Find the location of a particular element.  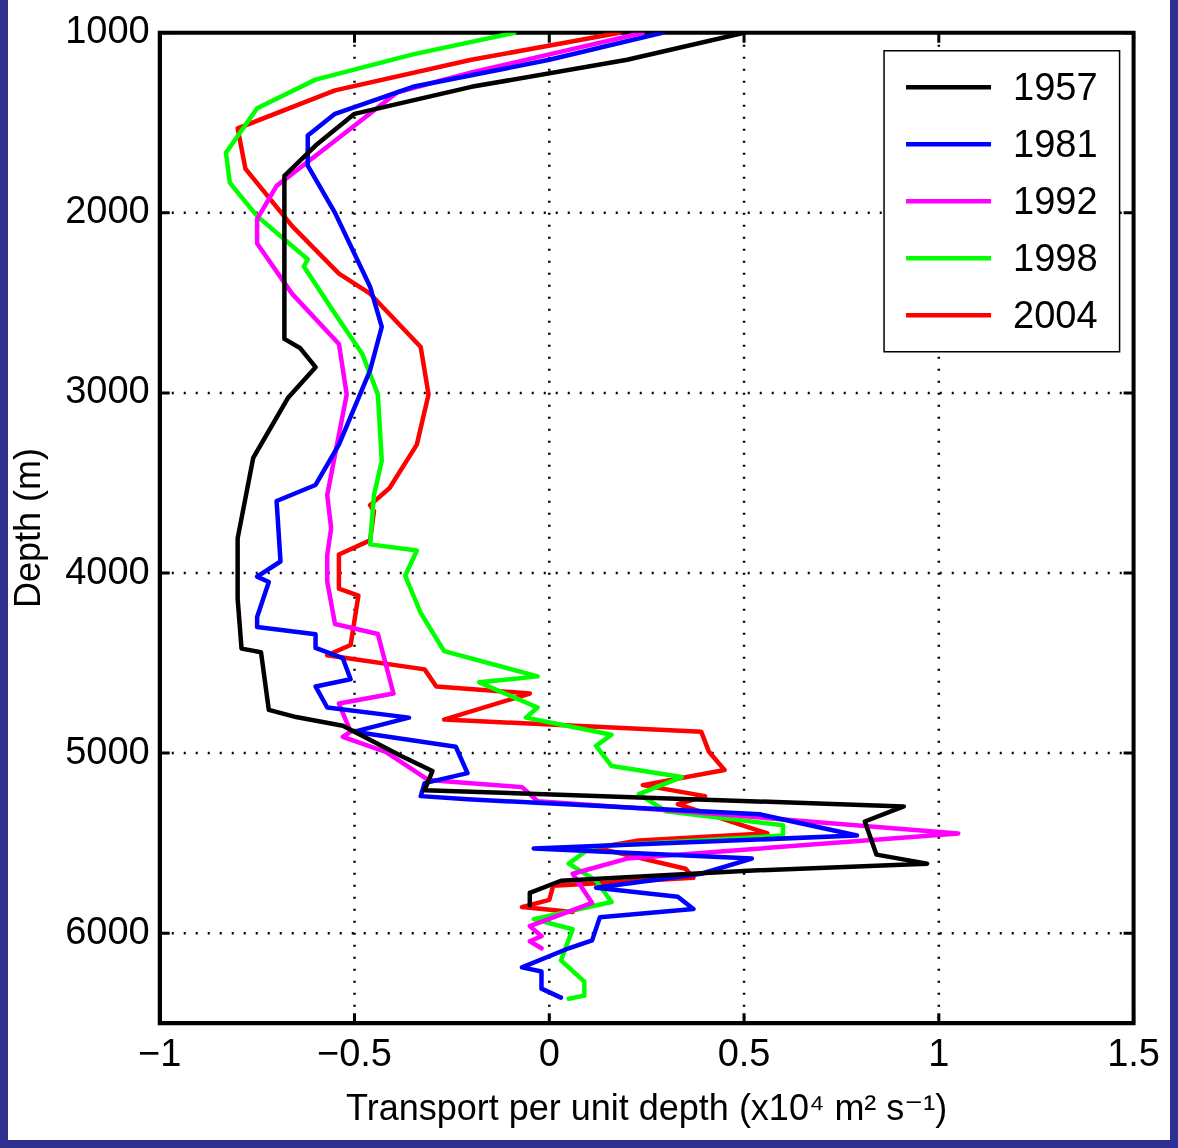

y-tick-label: 5000 is located at coordinates (107, 750).